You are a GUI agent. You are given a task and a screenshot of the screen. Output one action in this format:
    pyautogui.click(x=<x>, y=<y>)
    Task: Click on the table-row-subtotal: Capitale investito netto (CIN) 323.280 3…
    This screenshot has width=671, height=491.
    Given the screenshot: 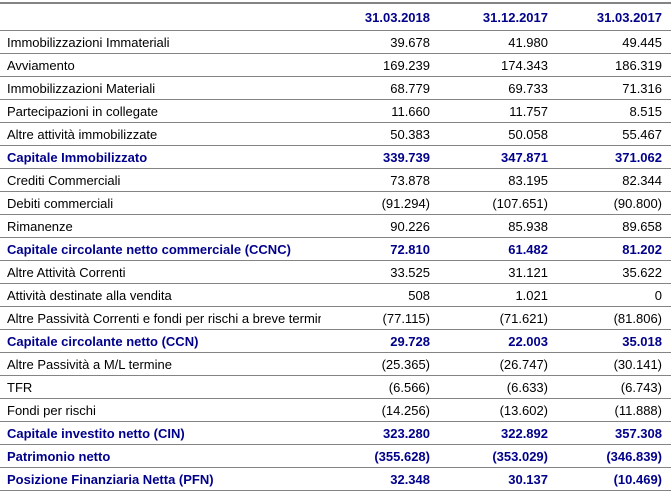 What is the action you would take?
    pyautogui.click(x=335, y=433)
    